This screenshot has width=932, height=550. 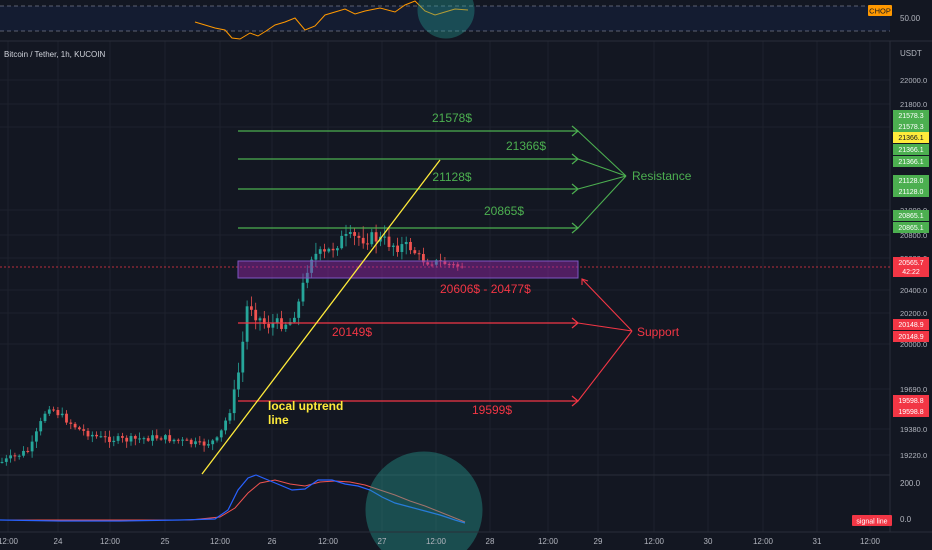 I want to click on price-tag: 20565.7, so click(x=910, y=263).